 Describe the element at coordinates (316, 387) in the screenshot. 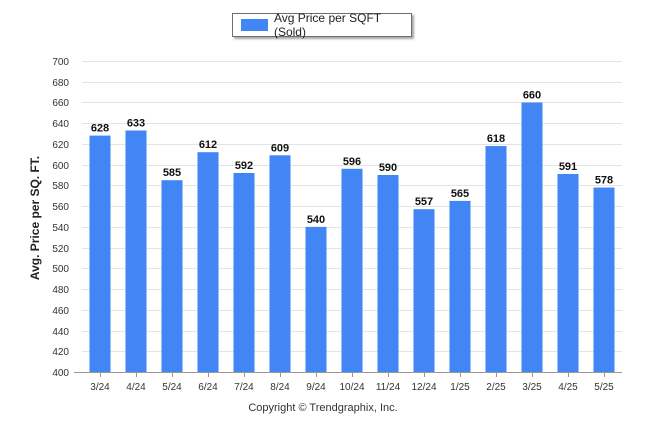

I see `x-tick-label: 9/24` at that location.